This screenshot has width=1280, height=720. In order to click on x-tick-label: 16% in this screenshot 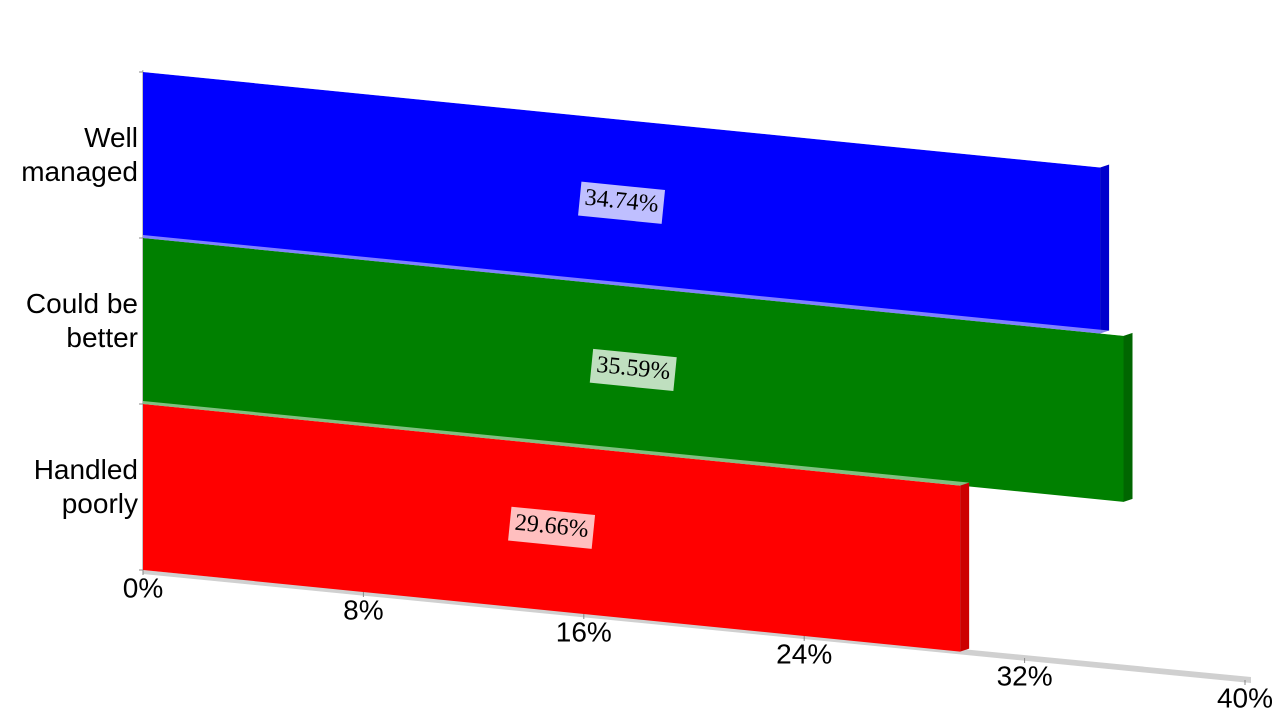, I will do `click(584, 631)`.